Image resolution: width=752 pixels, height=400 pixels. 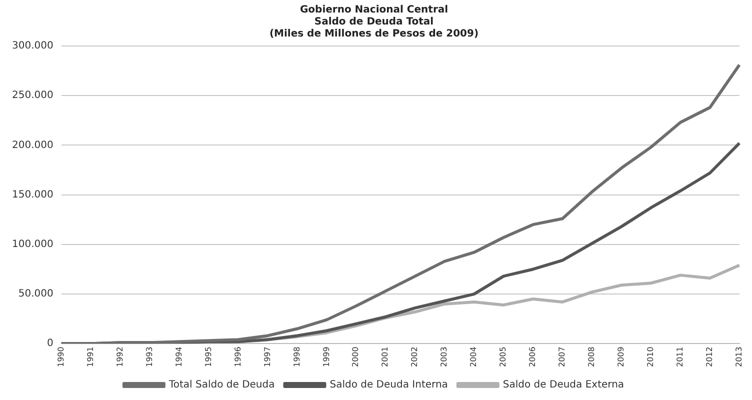 I want to click on x-tick-label: 2000, so click(x=355, y=356).